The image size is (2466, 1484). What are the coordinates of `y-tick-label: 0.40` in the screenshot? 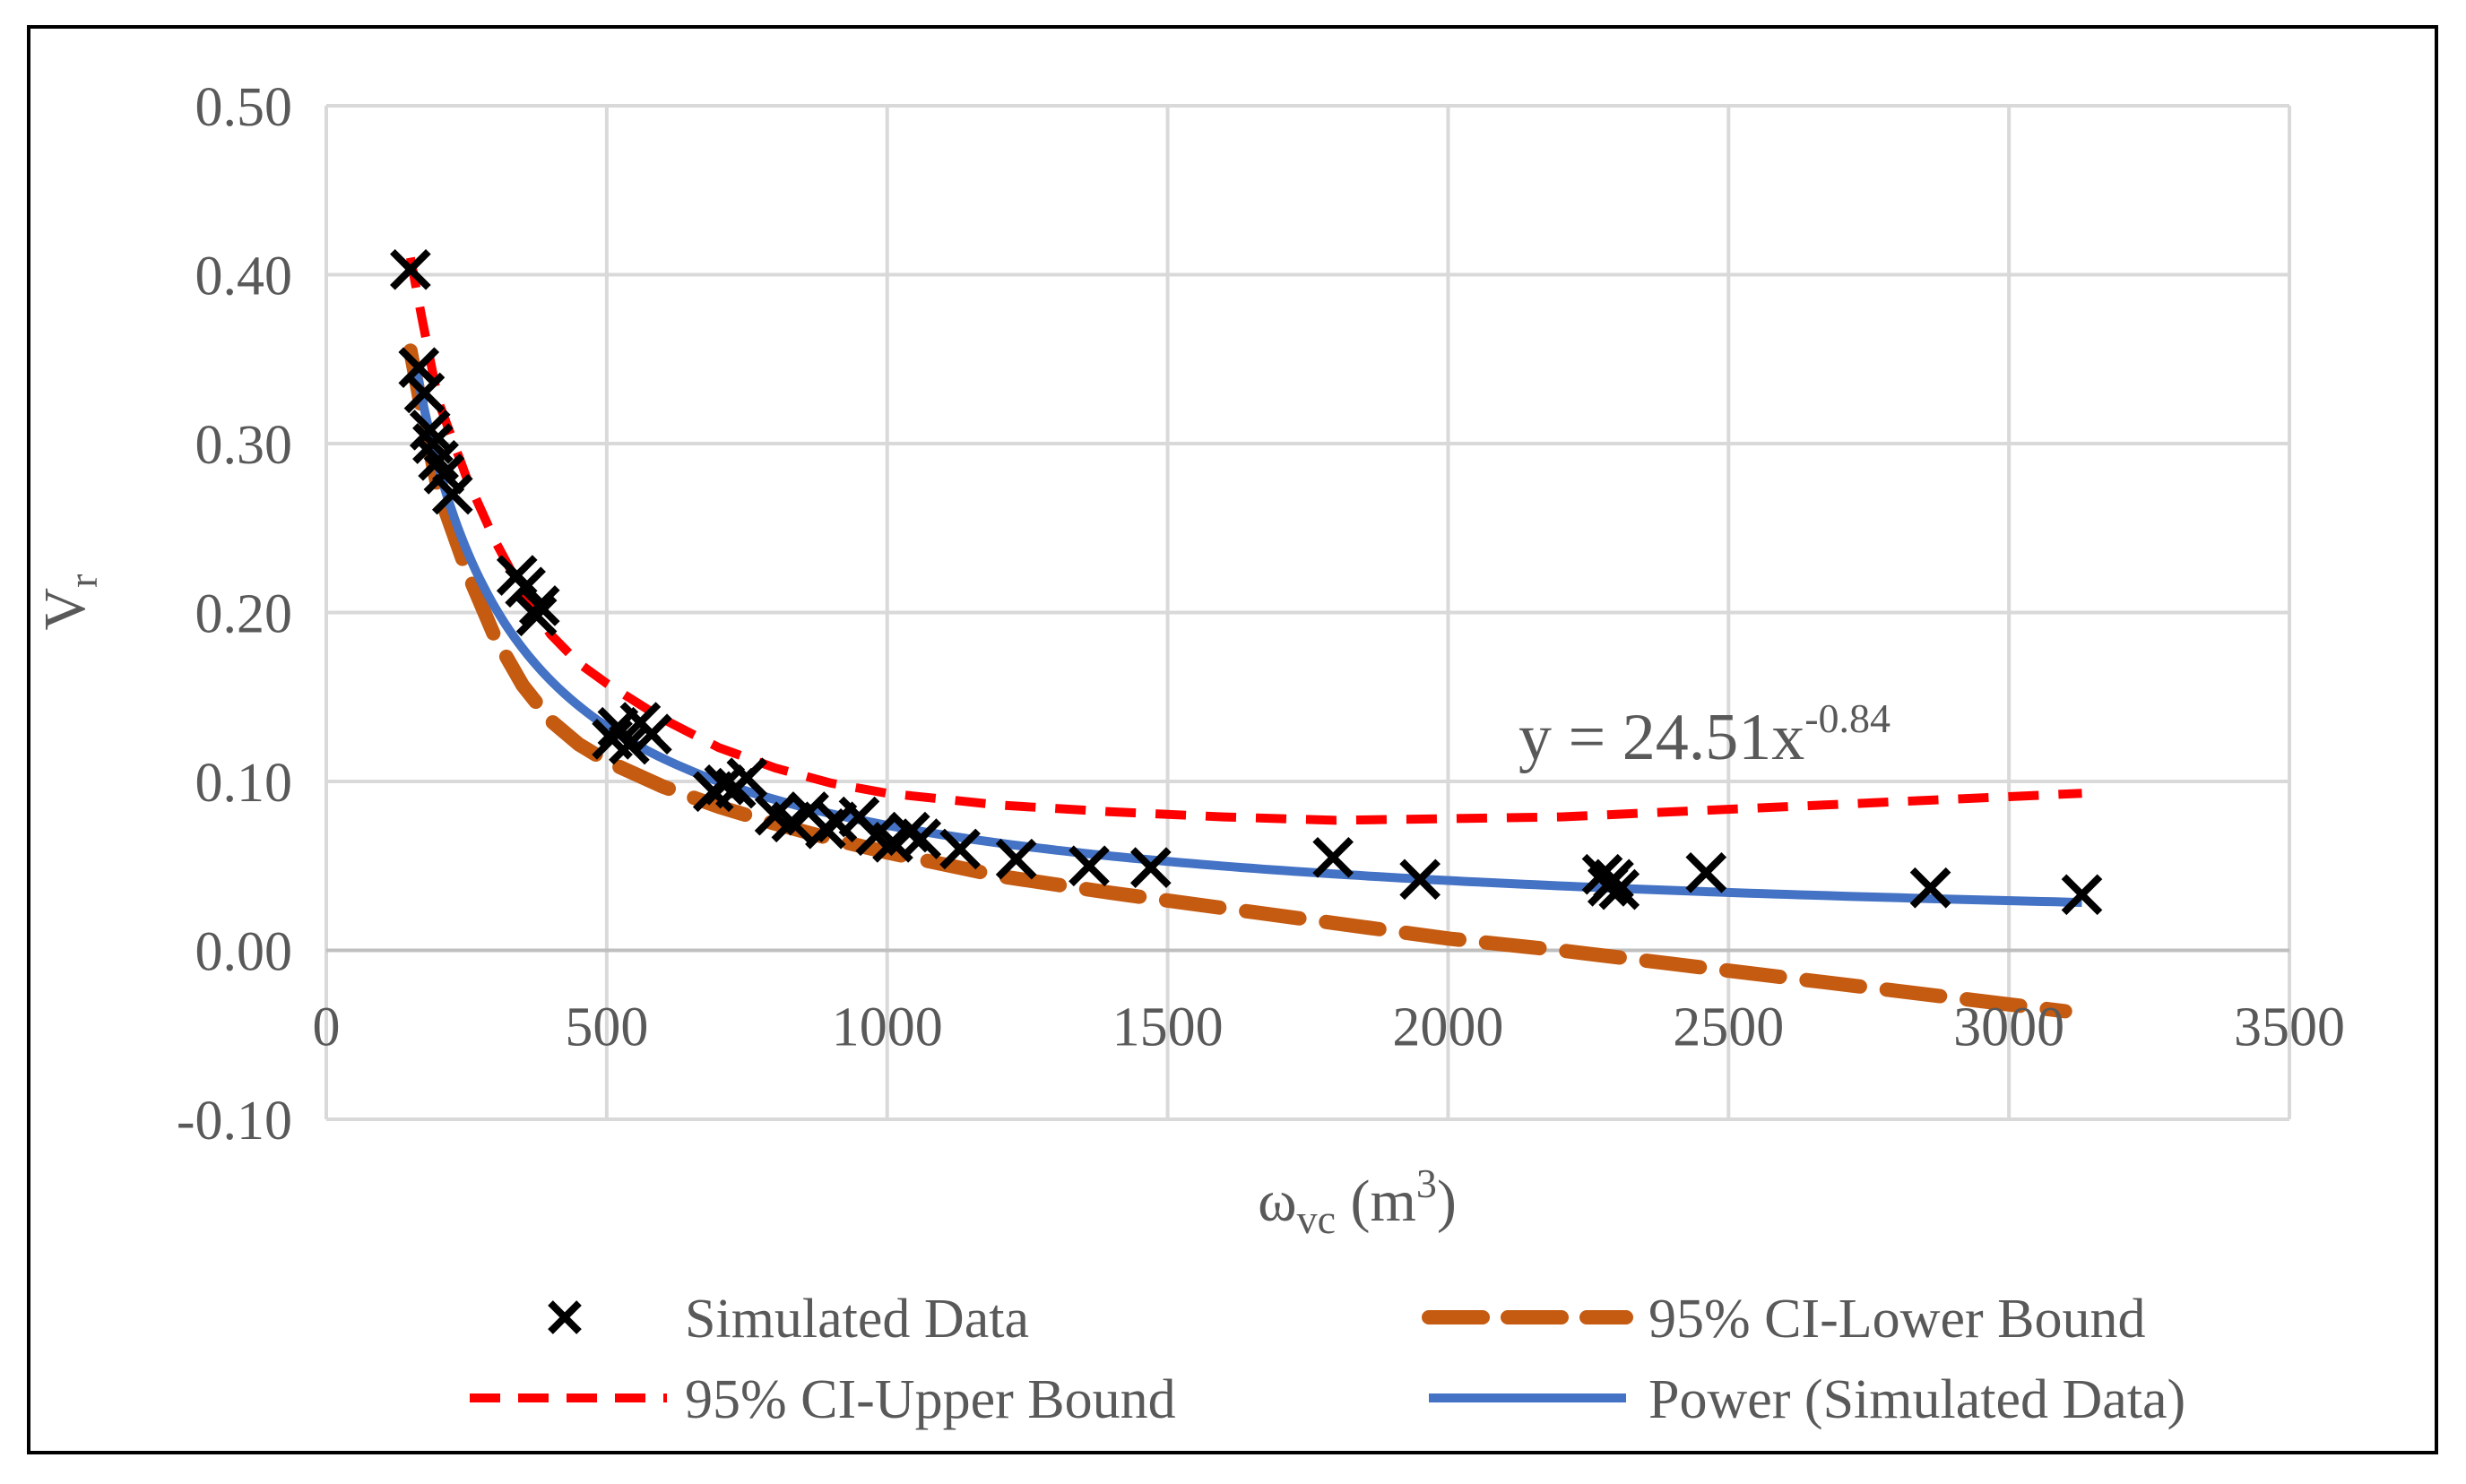 It's located at (244, 276).